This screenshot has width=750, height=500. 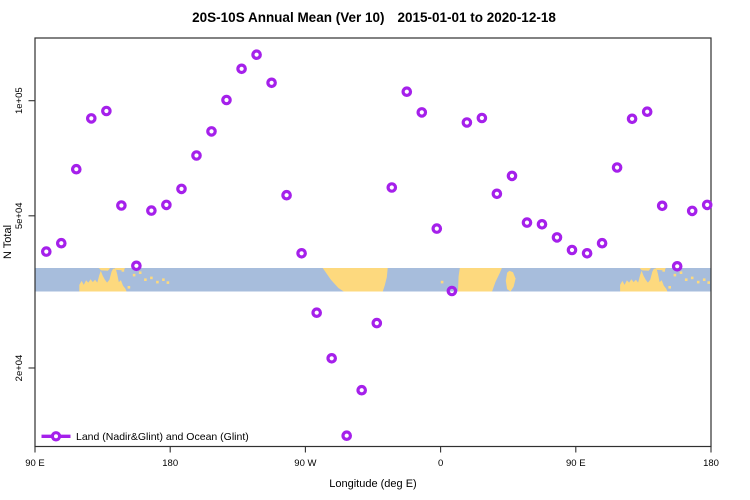 What do you see at coordinates (19, 215) in the screenshot?
I see `y-tick-label: 5e+04` at bounding box center [19, 215].